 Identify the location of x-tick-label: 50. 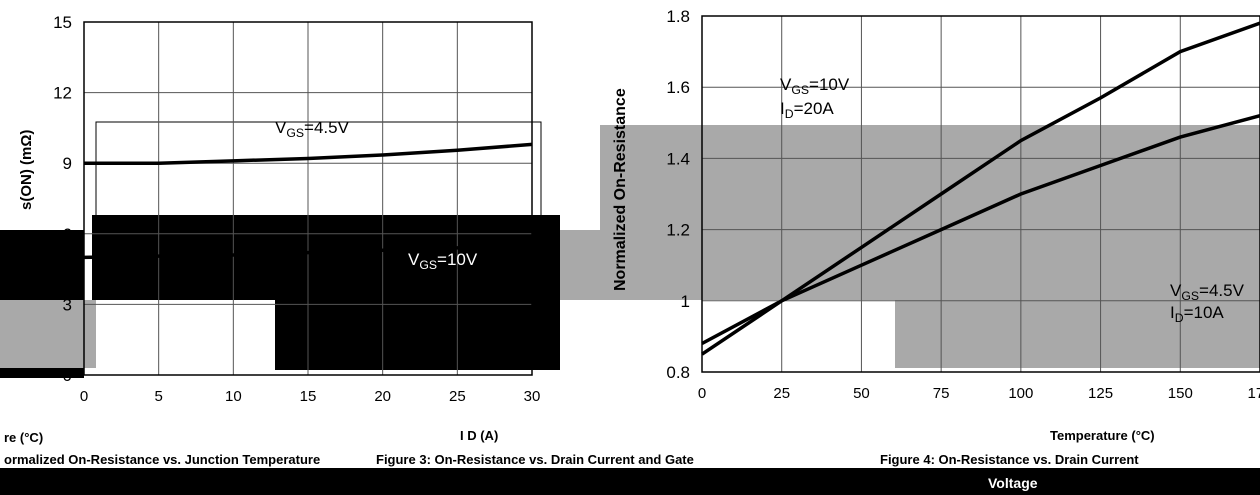
(861, 393).